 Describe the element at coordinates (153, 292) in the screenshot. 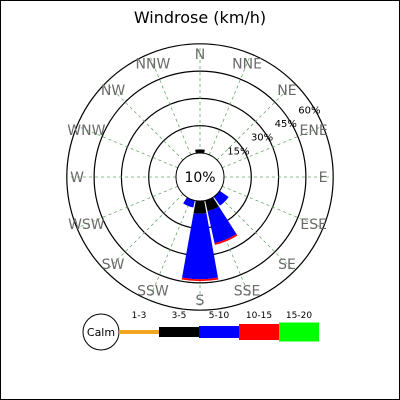

I see `direction-label-ssw: SSW` at that location.